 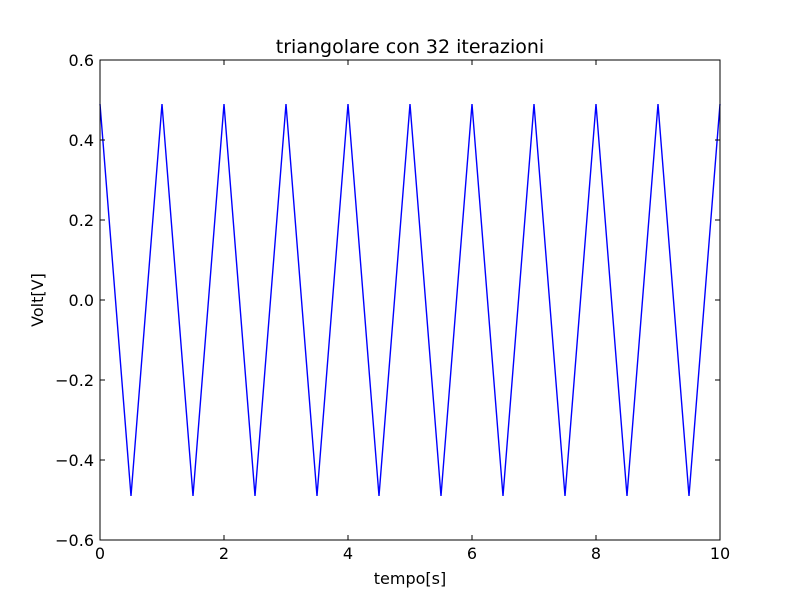 I want to click on y-tick-label: −0.4, so click(x=74, y=460).